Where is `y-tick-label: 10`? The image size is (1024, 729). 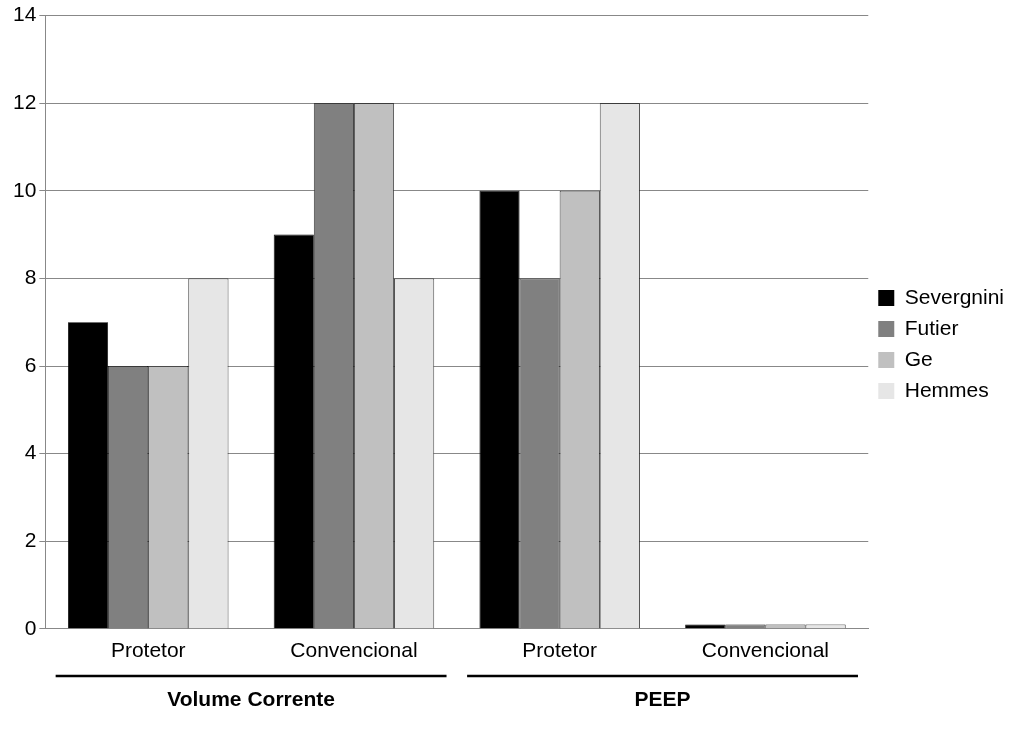
y-tick-label: 10 is located at coordinates (25, 189).